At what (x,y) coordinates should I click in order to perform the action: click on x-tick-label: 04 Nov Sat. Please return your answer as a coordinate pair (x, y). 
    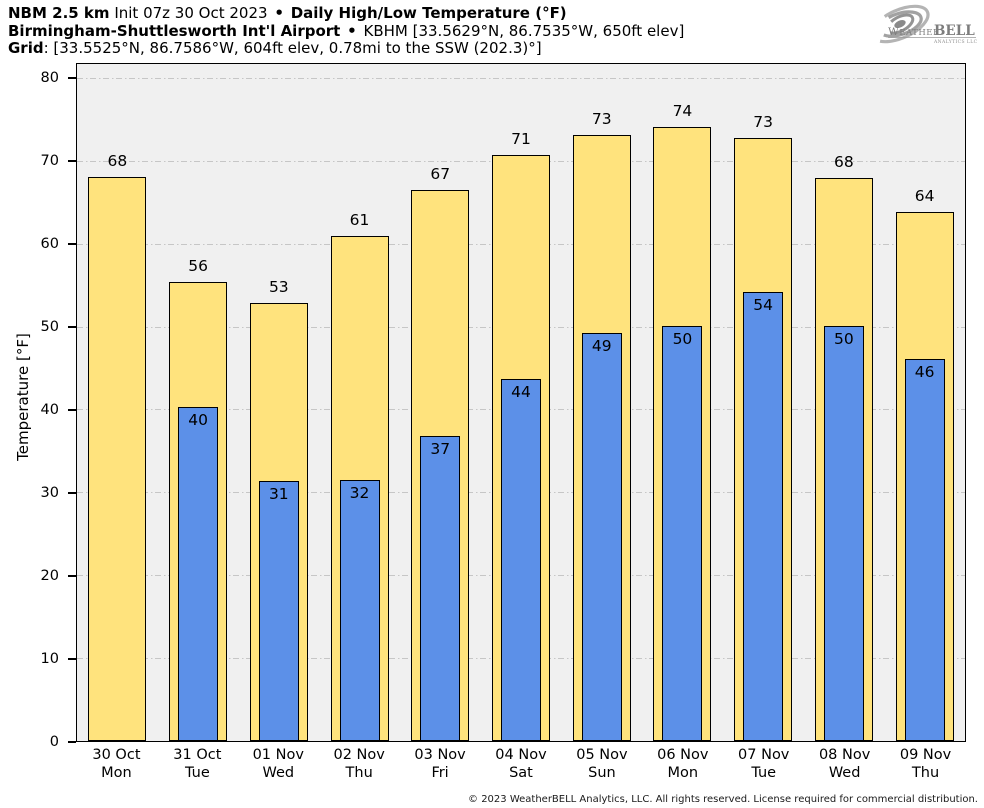
    Looking at the image, I should click on (521, 764).